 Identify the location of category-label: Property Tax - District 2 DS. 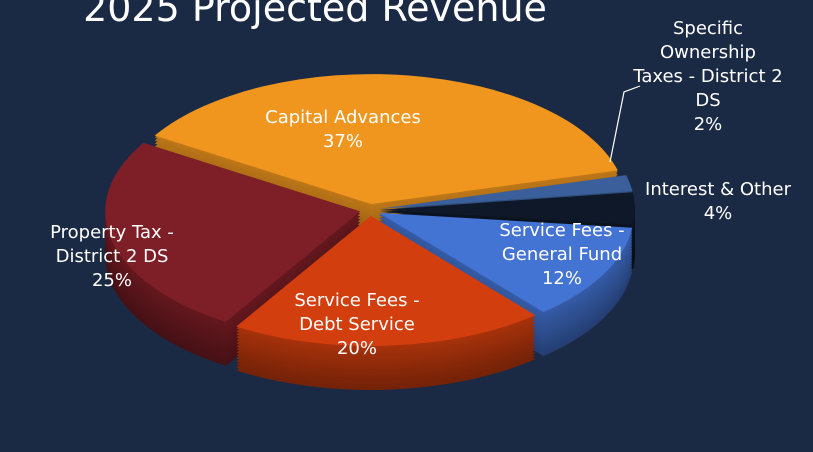
(112, 244).